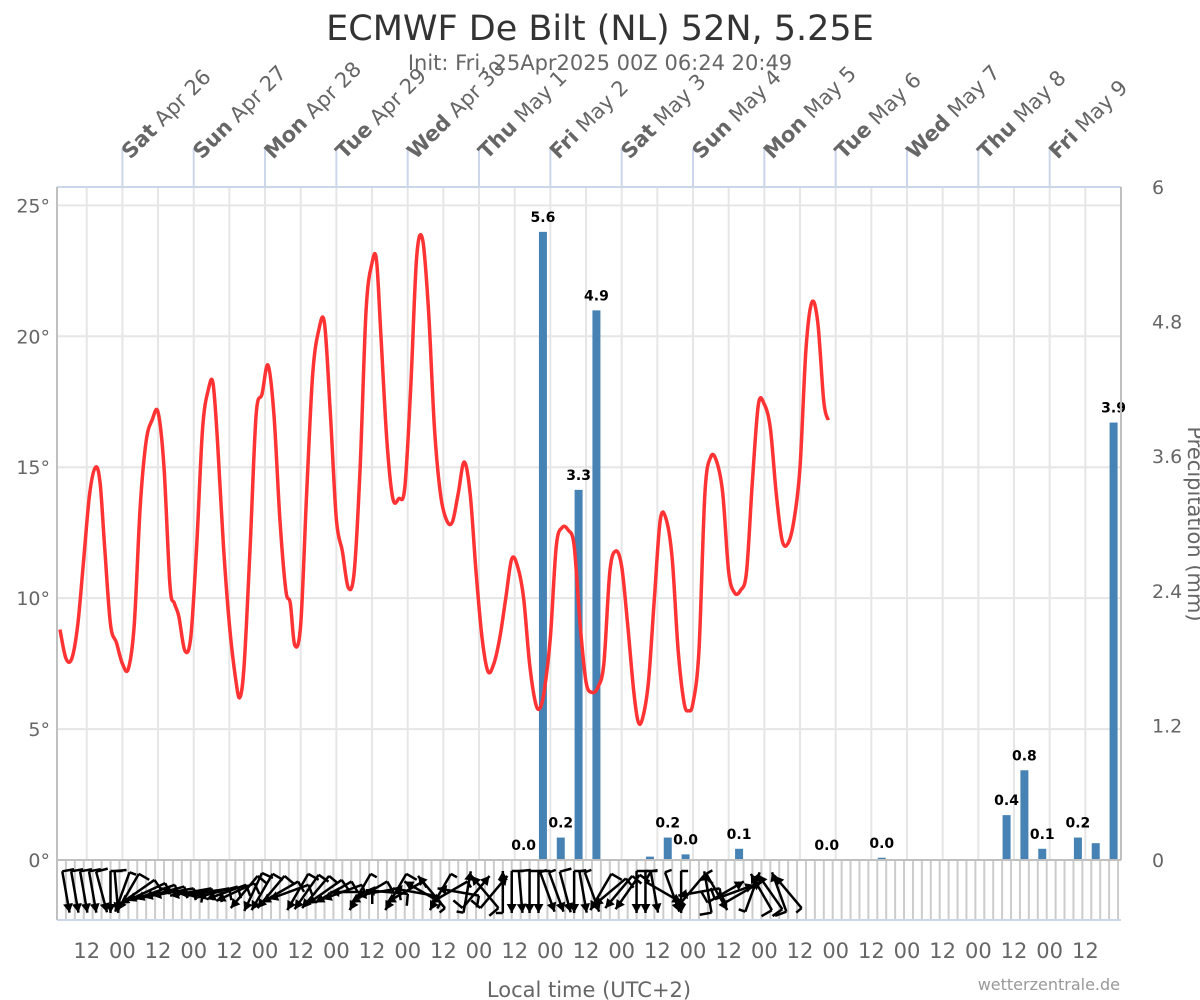 The image size is (1200, 1000). I want to click on day-date: Apr 28, so click(330, 92).